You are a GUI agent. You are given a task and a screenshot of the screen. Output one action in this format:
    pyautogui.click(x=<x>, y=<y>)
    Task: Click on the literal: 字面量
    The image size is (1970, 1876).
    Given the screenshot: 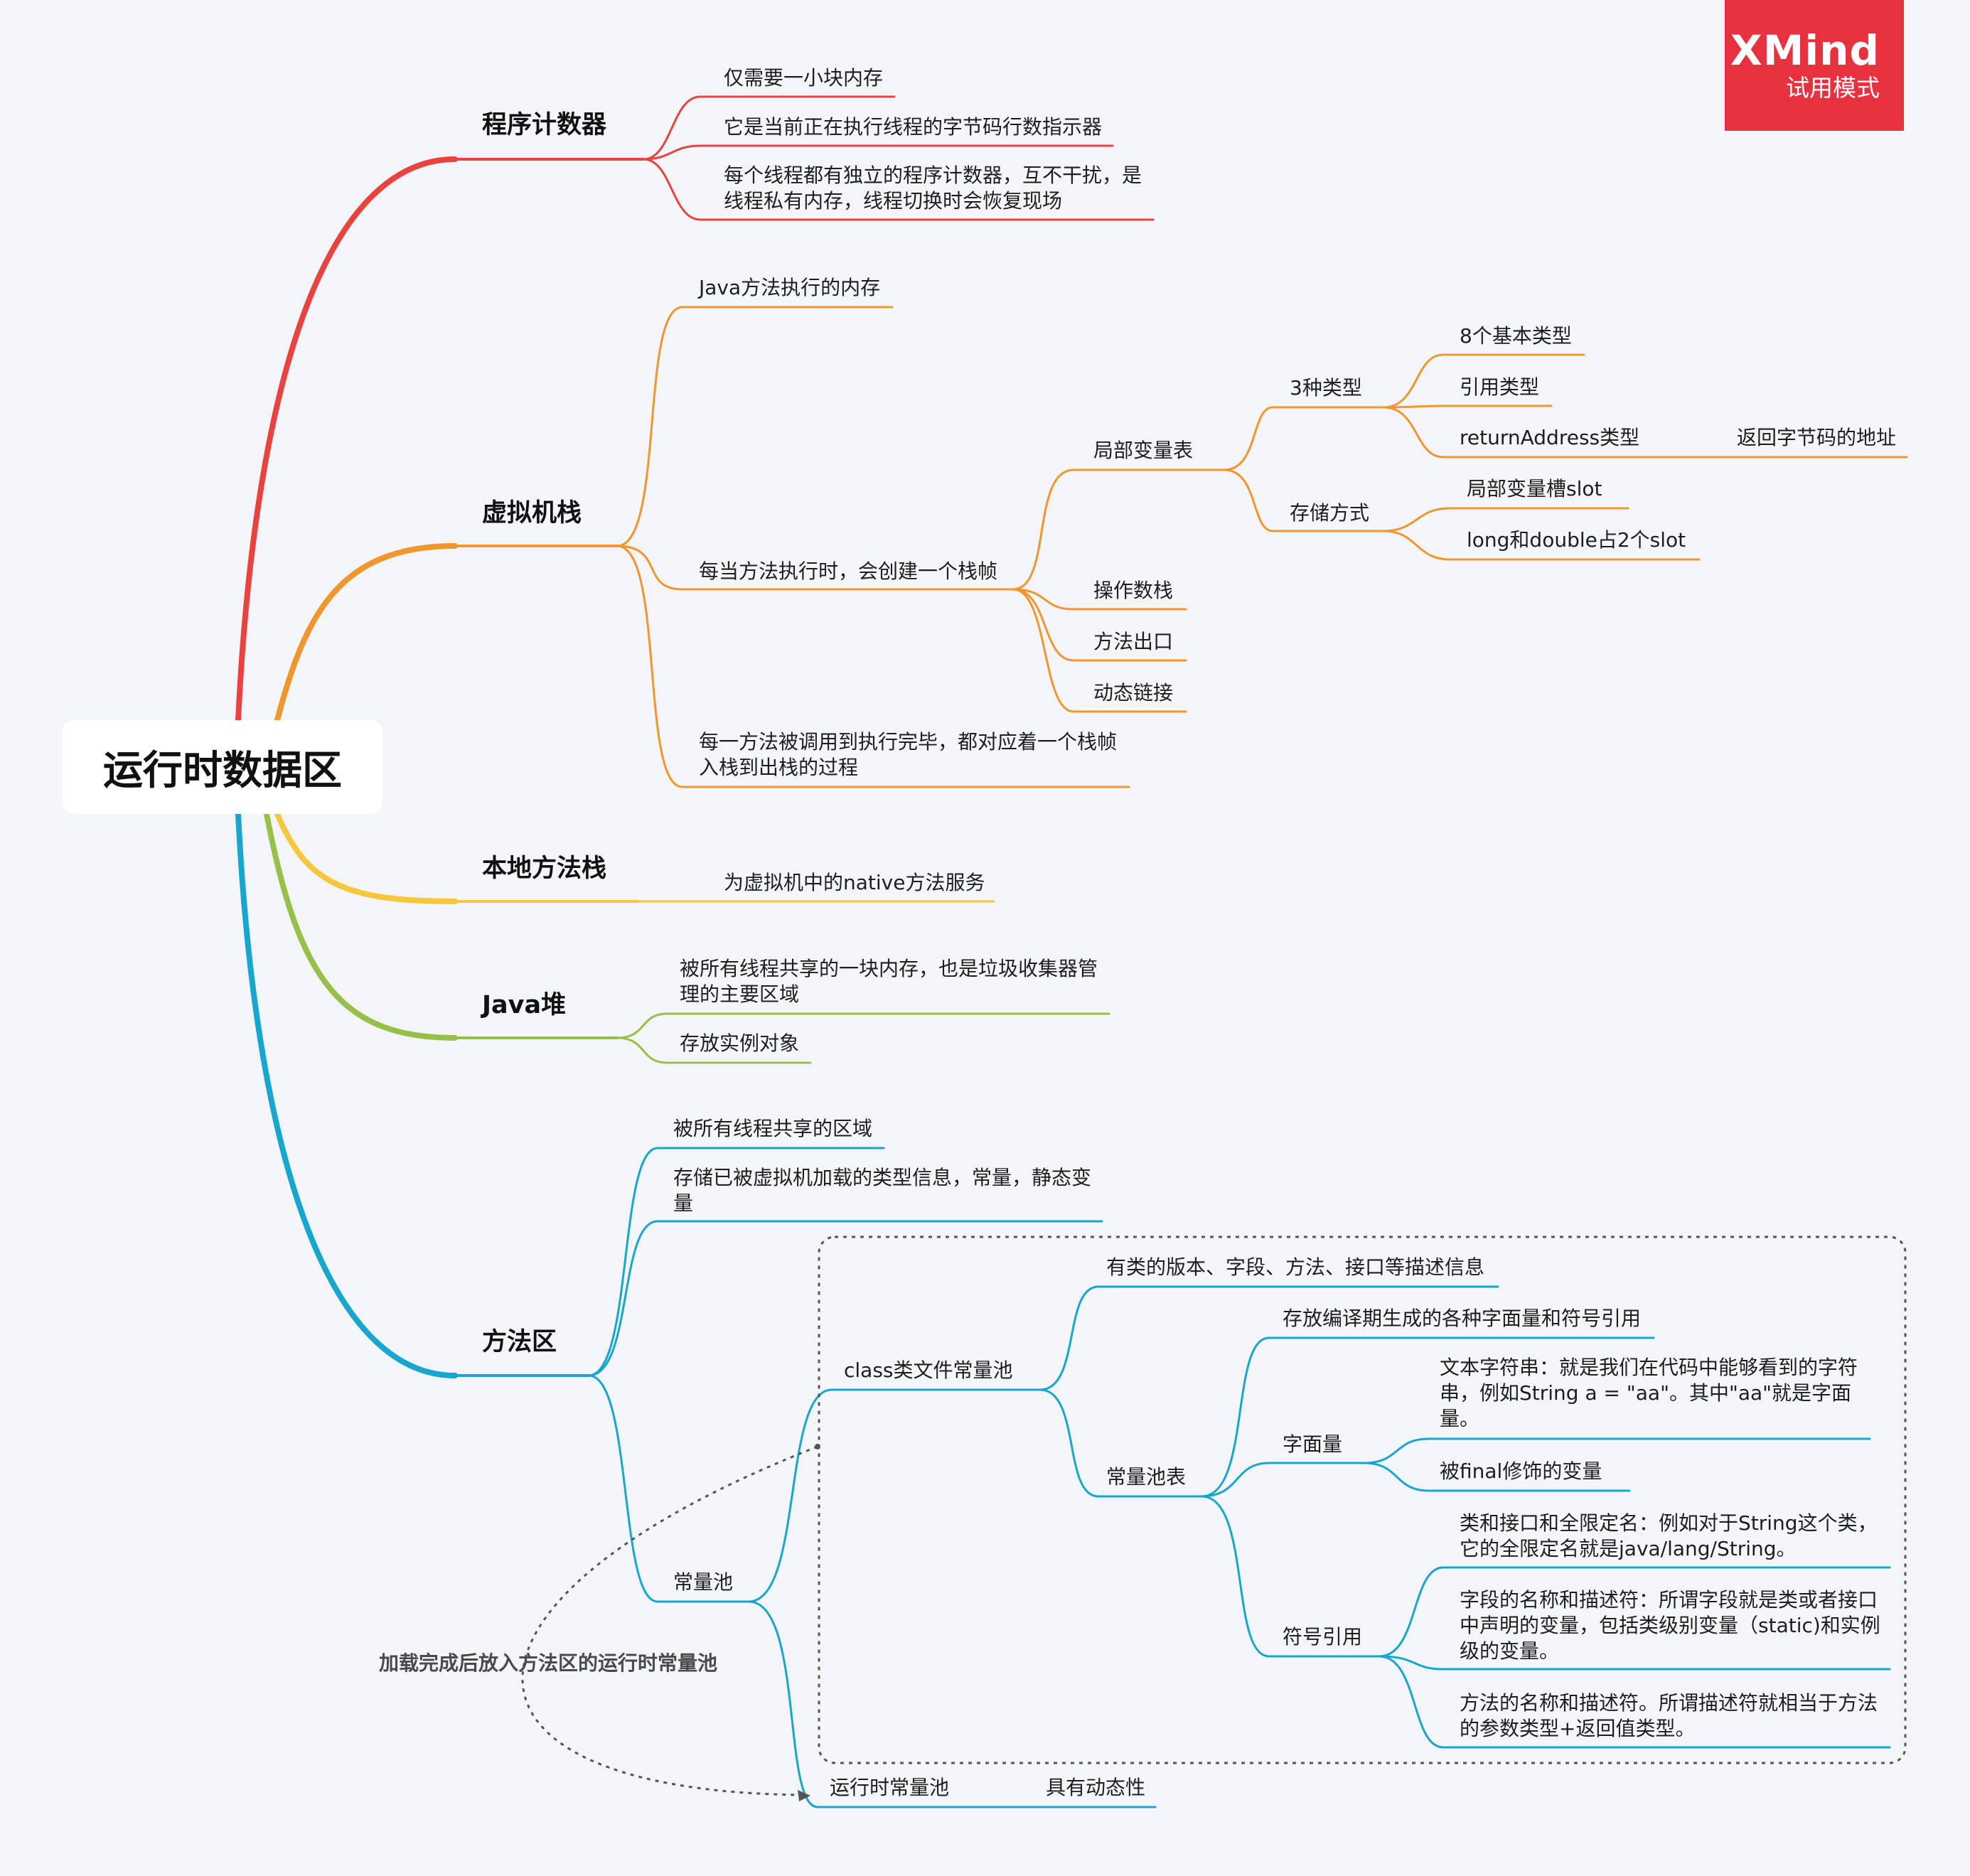 What is the action you would take?
    pyautogui.click(x=1313, y=1444)
    